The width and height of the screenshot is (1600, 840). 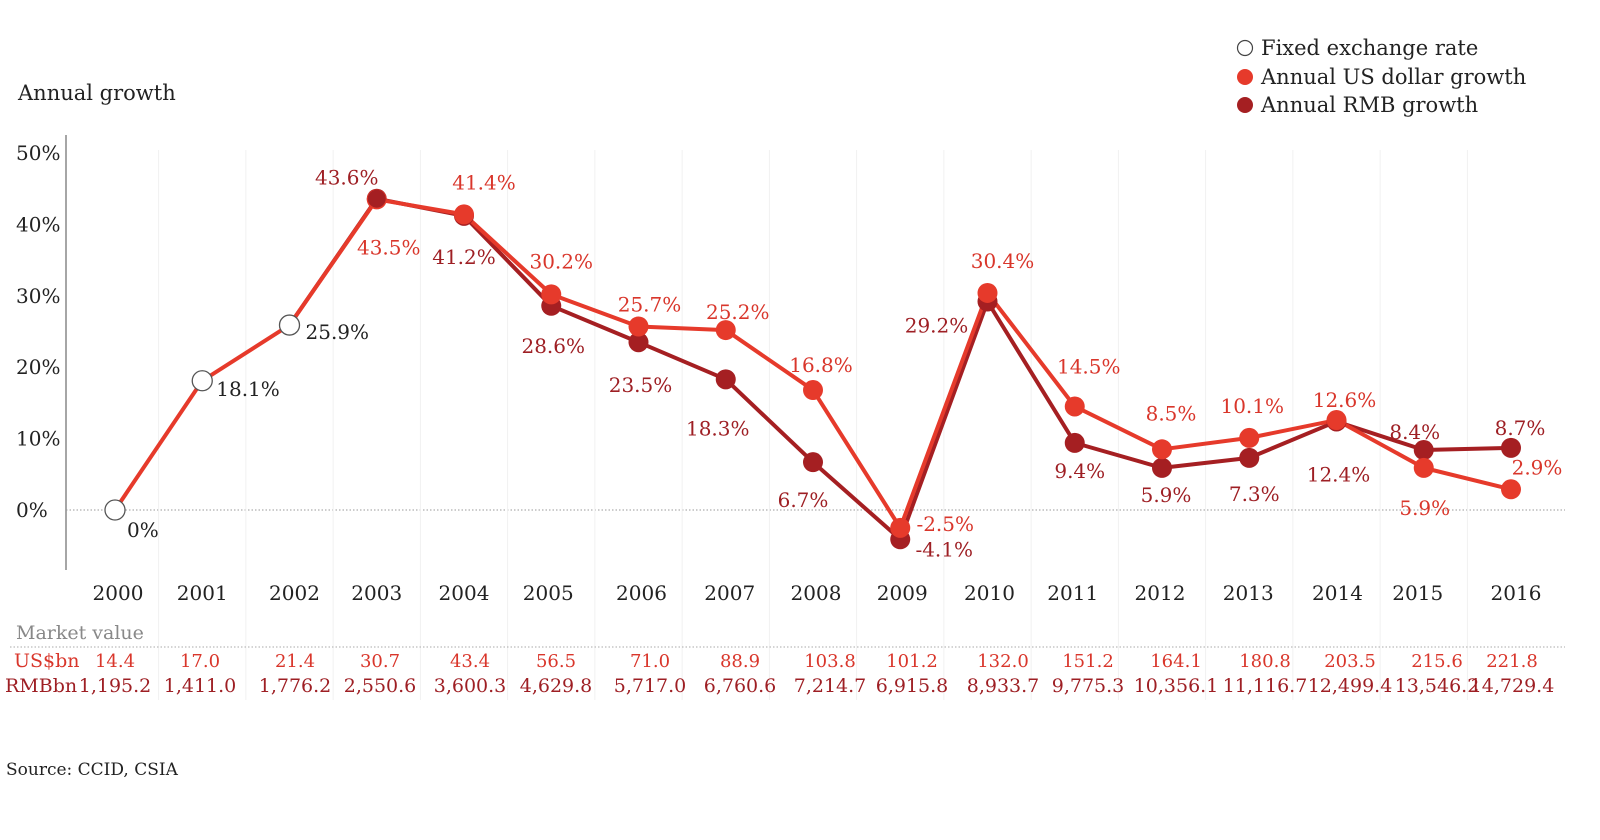 I want to click on x-tick-label: 2015, so click(x=1417, y=593).